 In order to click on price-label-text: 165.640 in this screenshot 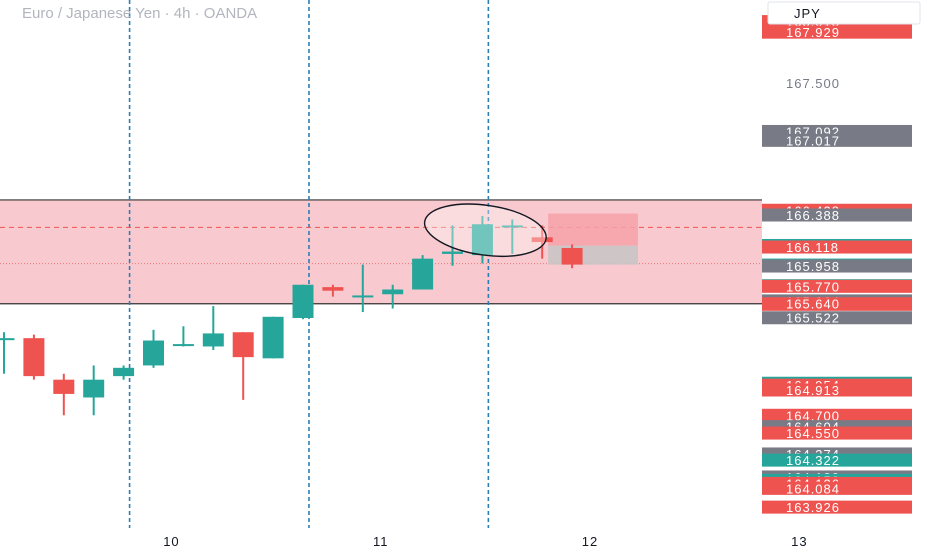, I will do `click(813, 304)`.